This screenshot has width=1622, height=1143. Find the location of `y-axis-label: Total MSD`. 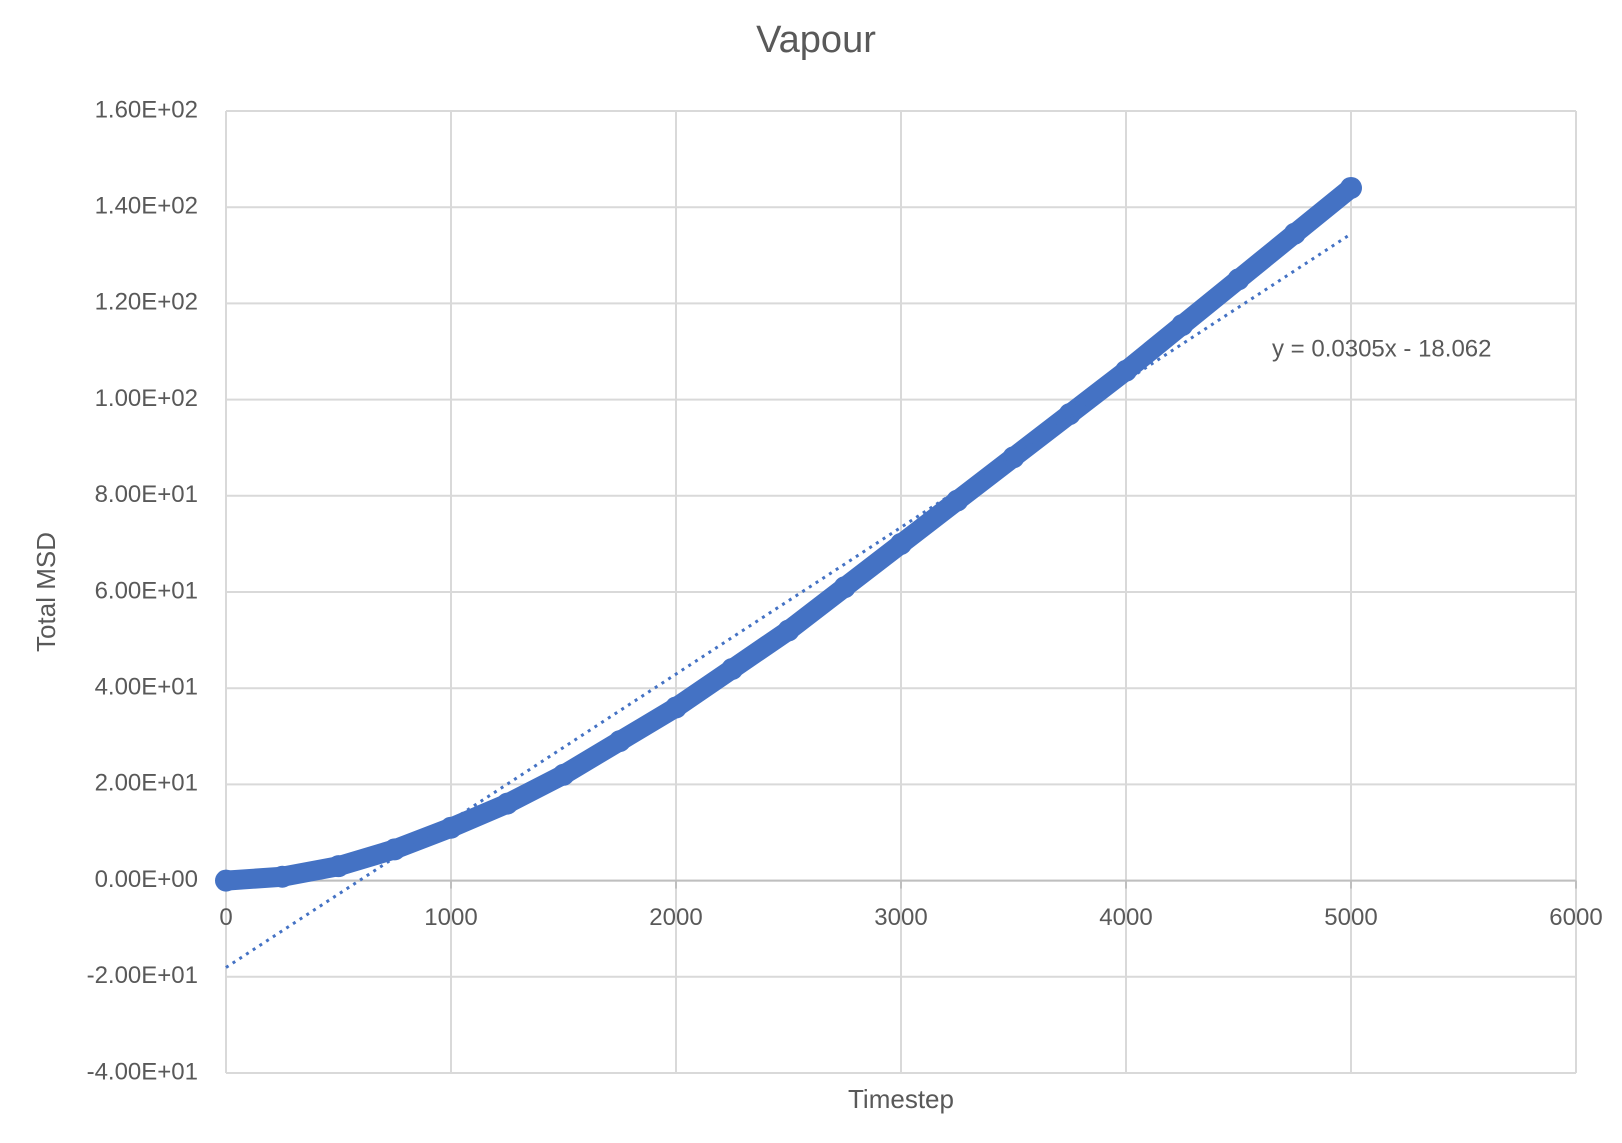

y-axis-label: Total MSD is located at coordinates (46, 592).